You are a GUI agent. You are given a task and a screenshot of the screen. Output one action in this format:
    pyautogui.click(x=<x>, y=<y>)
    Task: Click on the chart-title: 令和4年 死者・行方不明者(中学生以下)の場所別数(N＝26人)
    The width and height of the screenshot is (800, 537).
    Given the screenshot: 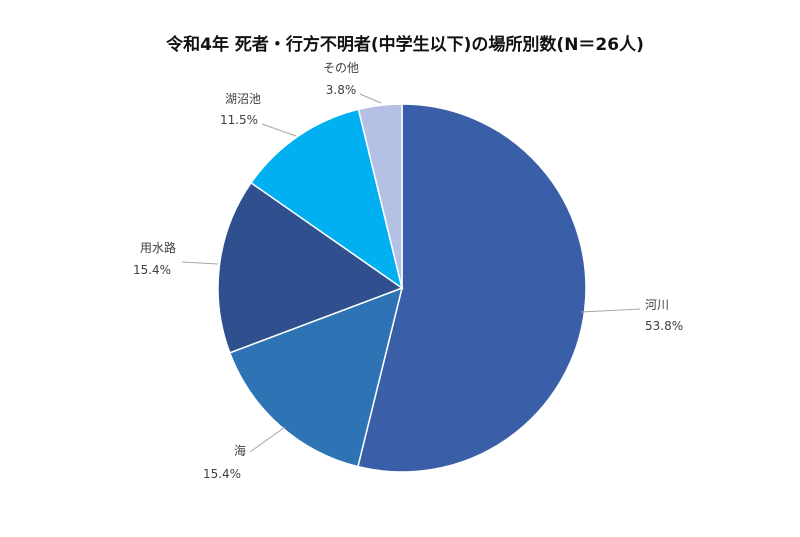 What is the action you would take?
    pyautogui.click(x=405, y=44)
    